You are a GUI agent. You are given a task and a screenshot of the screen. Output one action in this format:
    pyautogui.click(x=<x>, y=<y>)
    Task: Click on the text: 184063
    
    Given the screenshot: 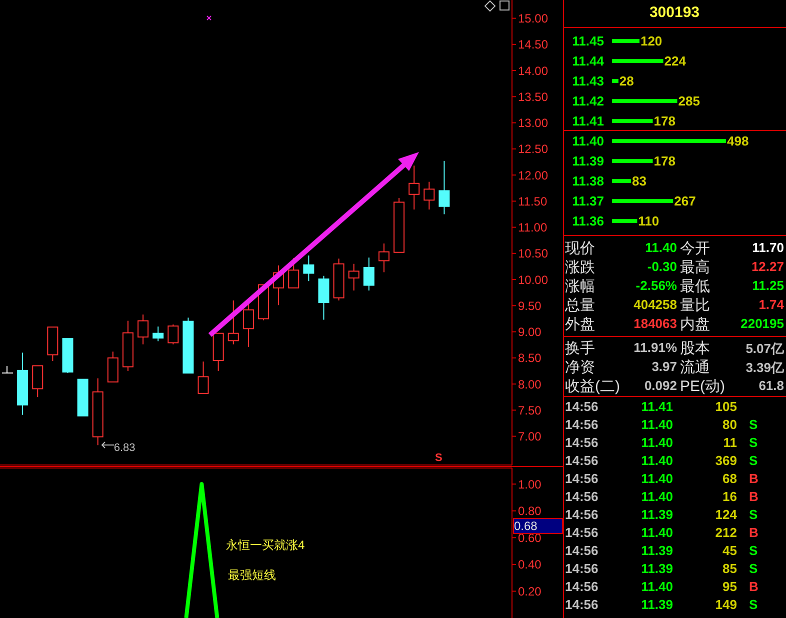 What is the action you would take?
    pyautogui.click(x=655, y=323)
    